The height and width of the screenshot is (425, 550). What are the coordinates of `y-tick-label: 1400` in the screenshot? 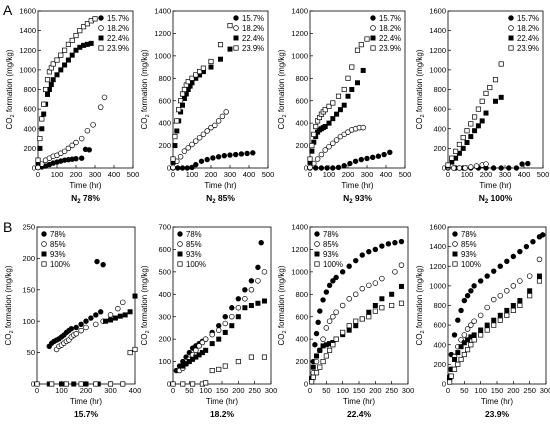 It's located at (437, 246).